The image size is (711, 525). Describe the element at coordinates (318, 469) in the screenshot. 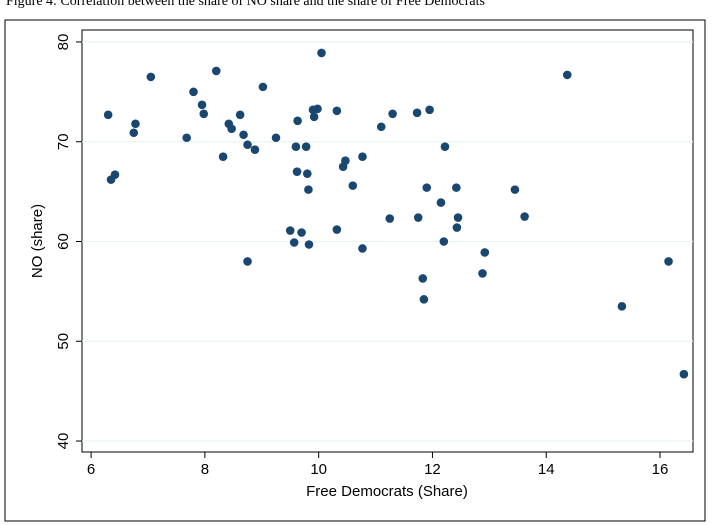

I see `x-tick-label: 10` at that location.